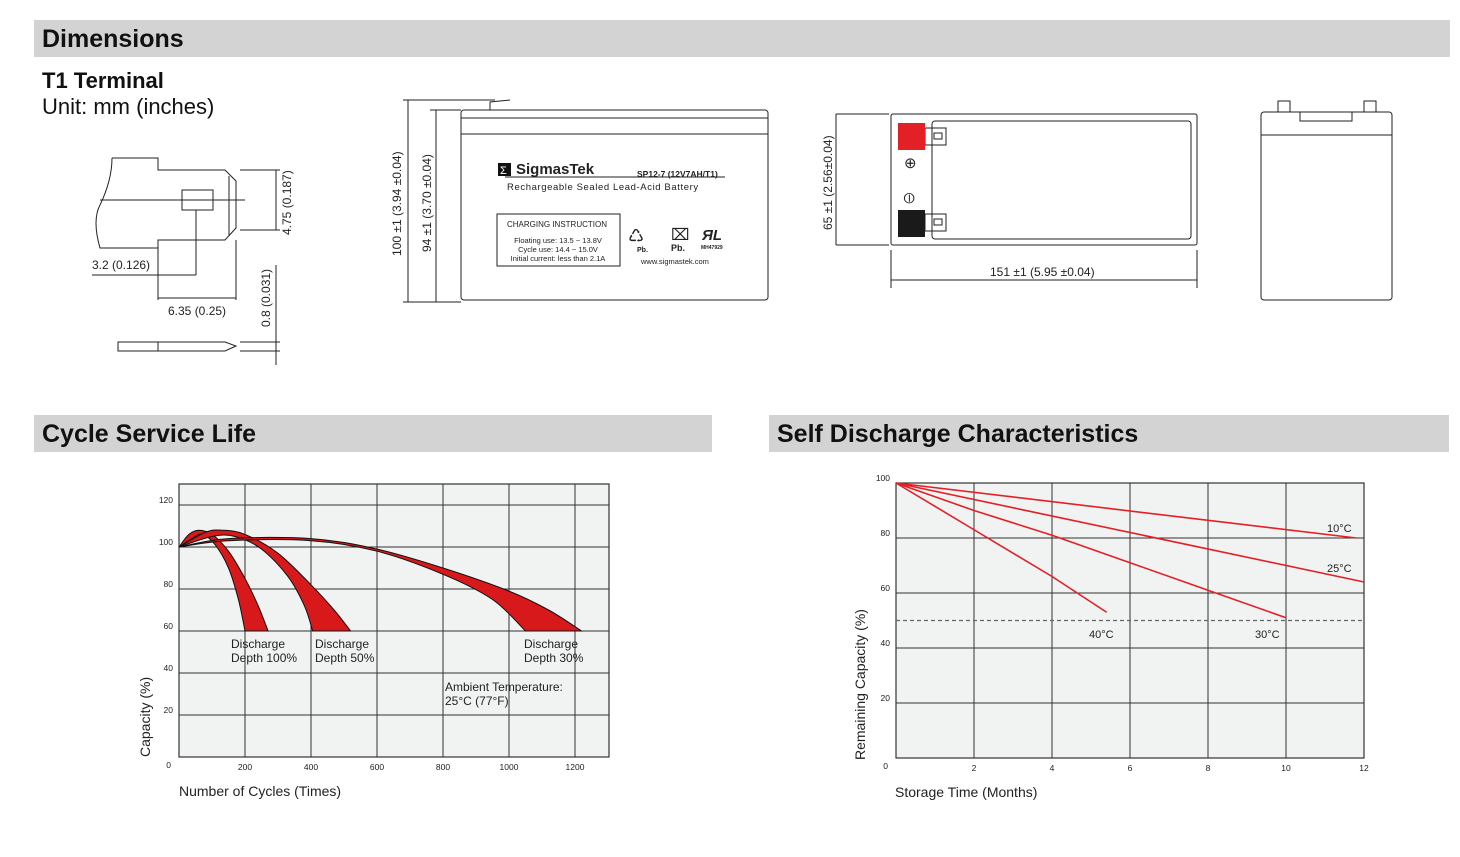  I want to click on x-tick-label: 1200, so click(575, 767).